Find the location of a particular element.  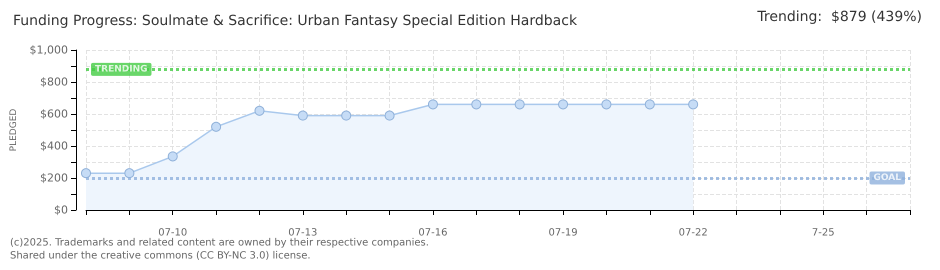

y-tick-label: $400 is located at coordinates (54, 146).